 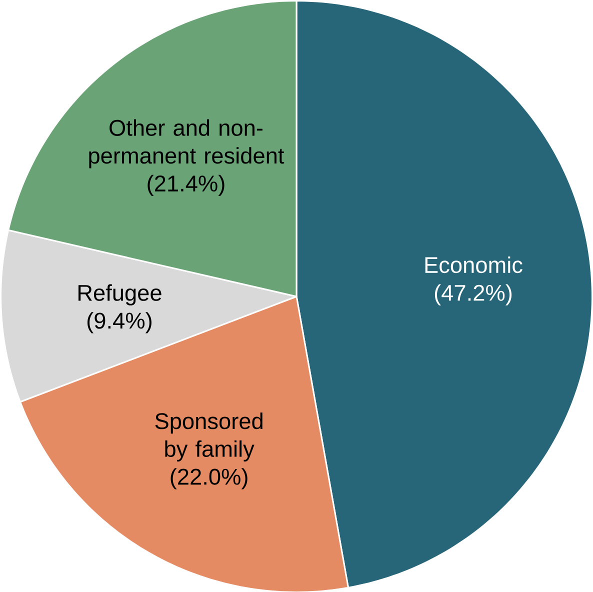 I want to click on slice-label: Economic, so click(x=473, y=264).